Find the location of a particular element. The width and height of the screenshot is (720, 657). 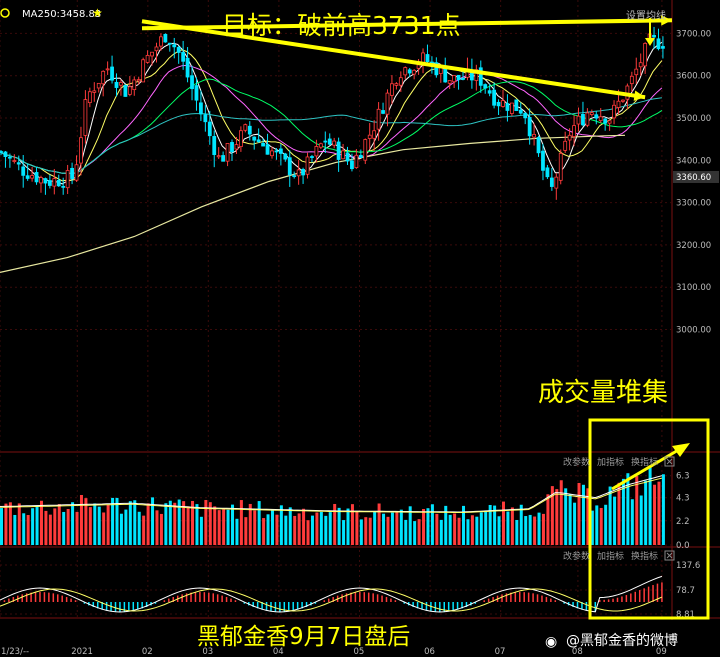

x-tick-label: 04 is located at coordinates (278, 652).